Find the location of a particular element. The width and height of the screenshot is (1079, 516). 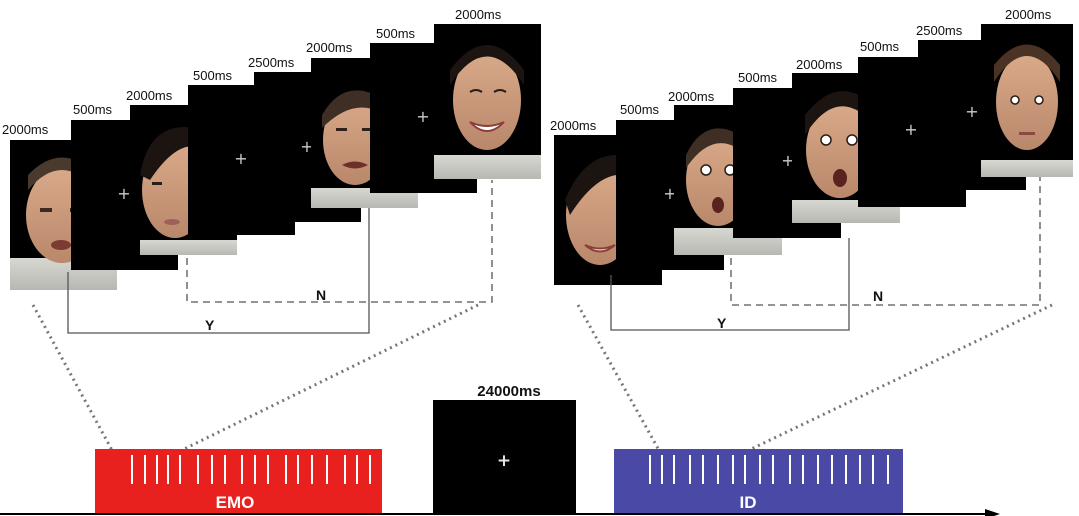

emo-block-bar is located at coordinates (238, 481).